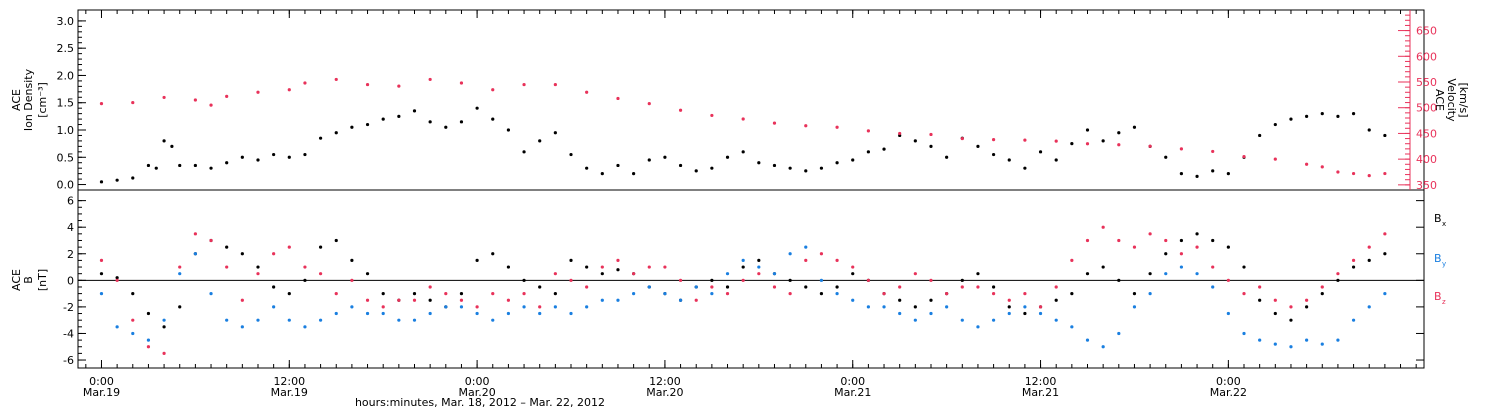  What do you see at coordinates (70, 227) in the screenshot?
I see `field-tick-label: 4` at bounding box center [70, 227].